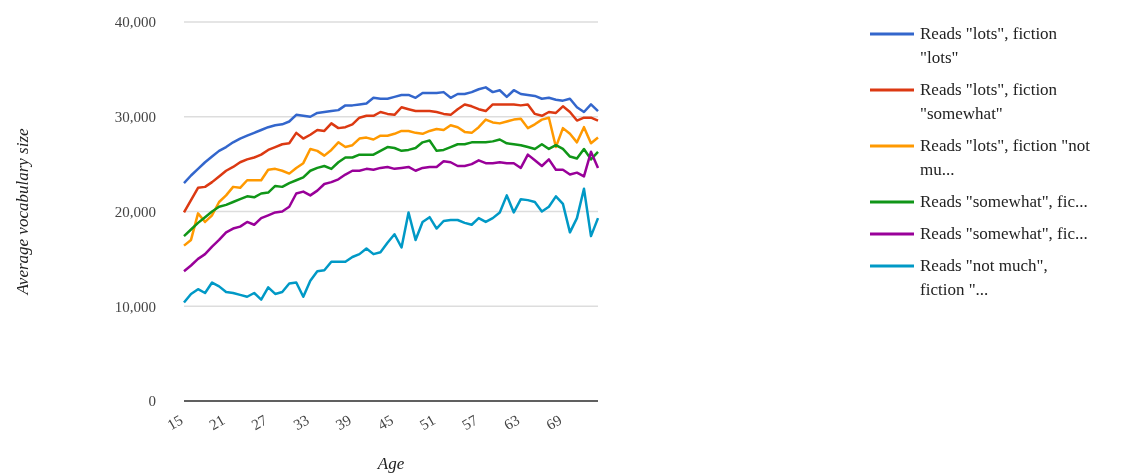  Describe the element at coordinates (135, 22) in the screenshot. I see `y-tick-label: 40,000` at that location.